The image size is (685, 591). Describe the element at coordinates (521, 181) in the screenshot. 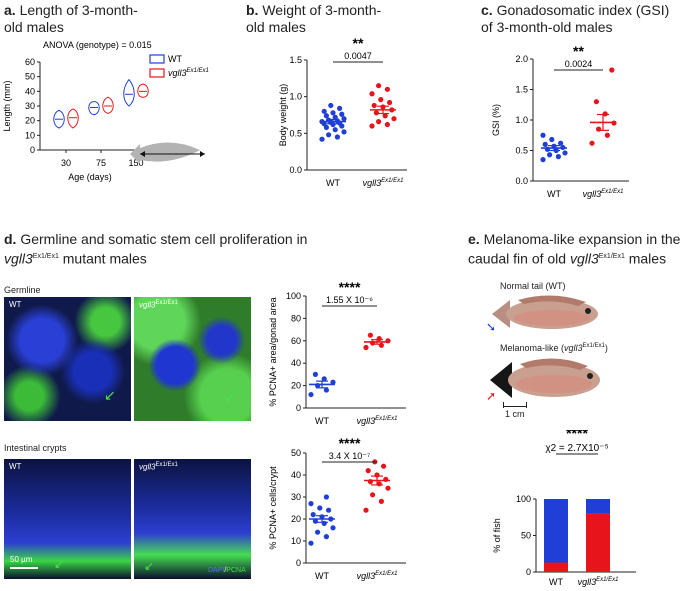

I see `y-tick-label: 0.0` at that location.